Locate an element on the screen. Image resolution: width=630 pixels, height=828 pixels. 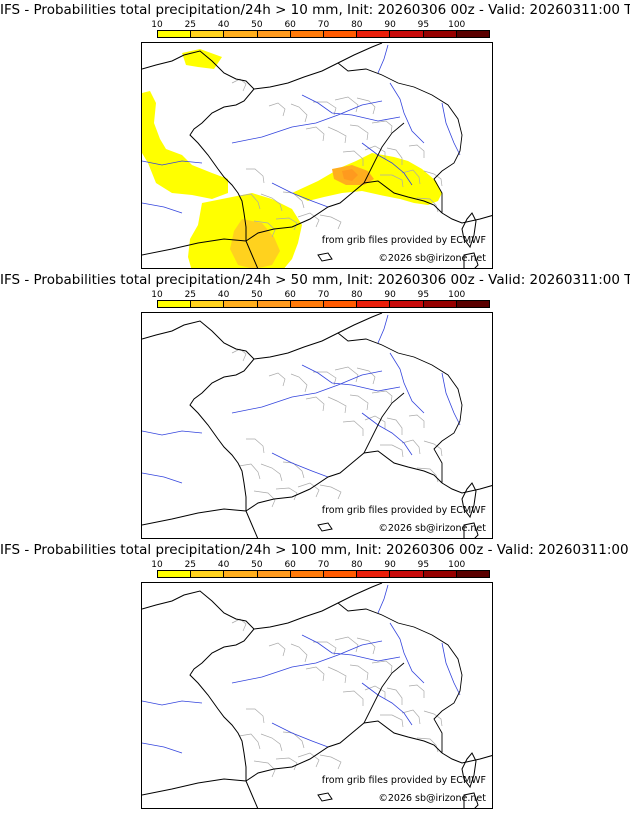
legend-tick-label: 50 is located at coordinates (257, 565).